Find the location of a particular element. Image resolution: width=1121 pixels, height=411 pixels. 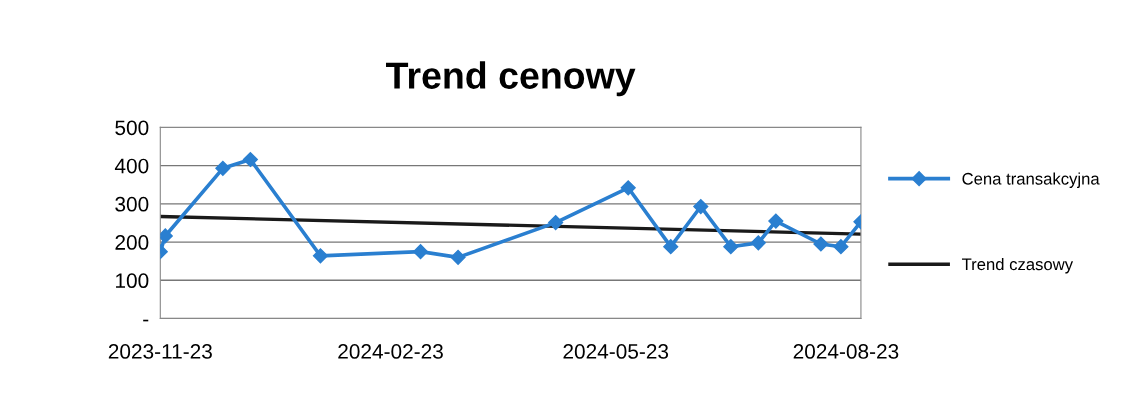

x-tick-label: 2024-05-23 is located at coordinates (616, 351).